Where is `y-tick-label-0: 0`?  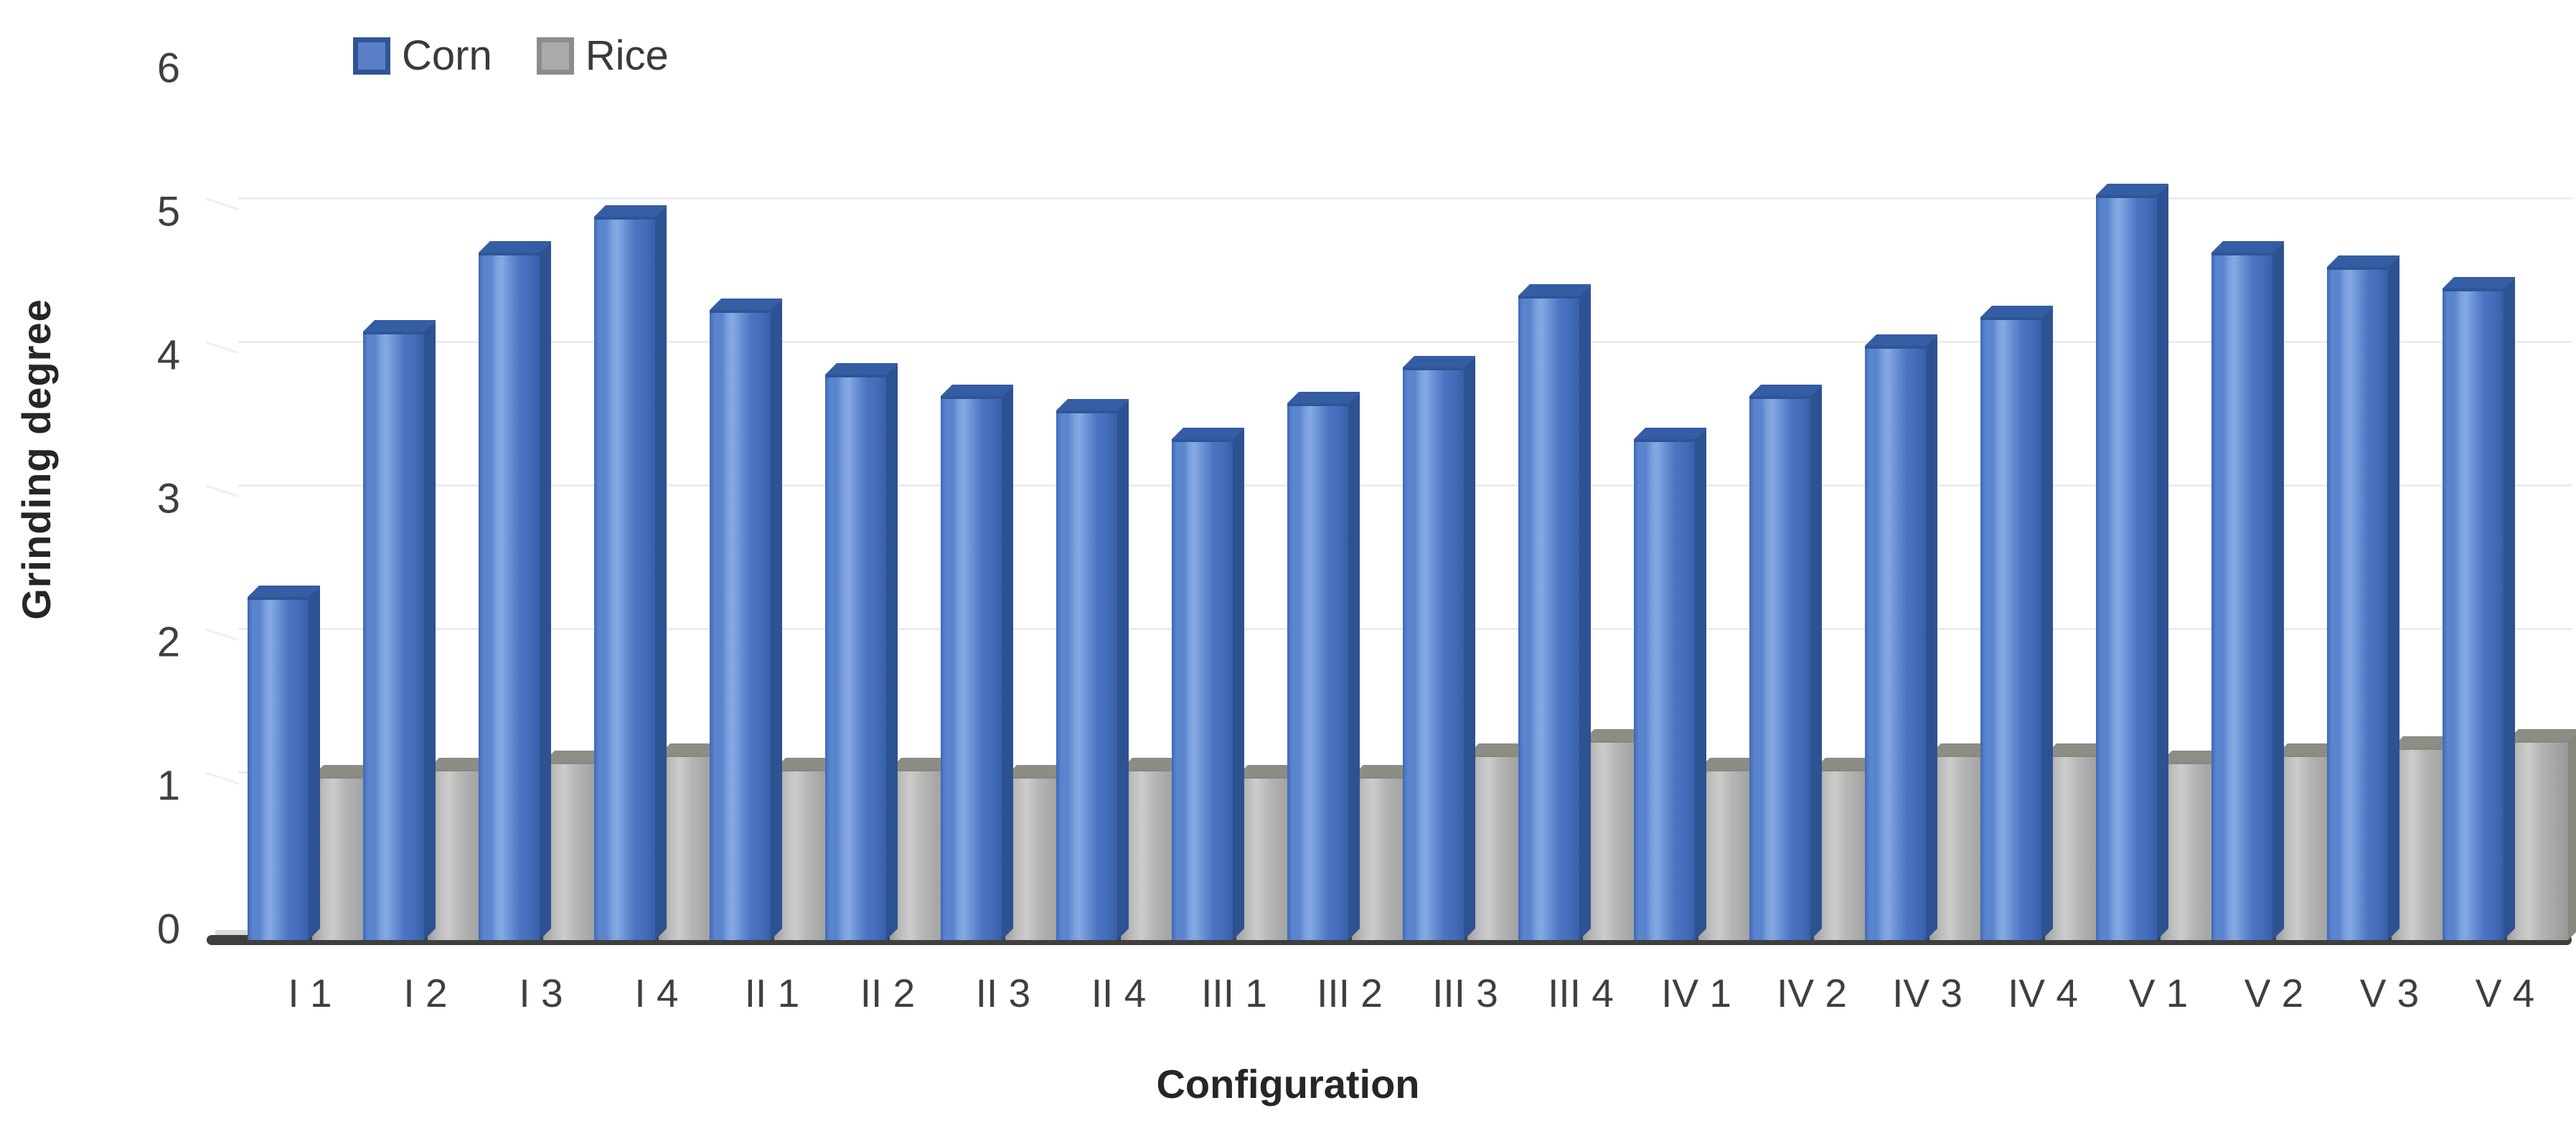 y-tick-label-0: 0 is located at coordinates (168, 929).